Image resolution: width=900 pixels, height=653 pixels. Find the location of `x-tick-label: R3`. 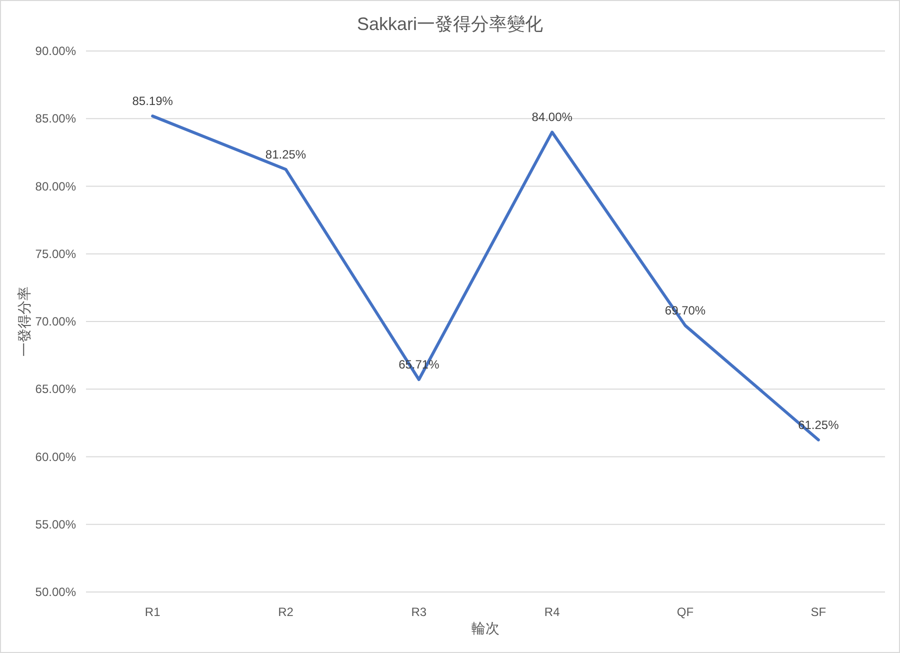

x-tick-label: R3 is located at coordinates (419, 612).